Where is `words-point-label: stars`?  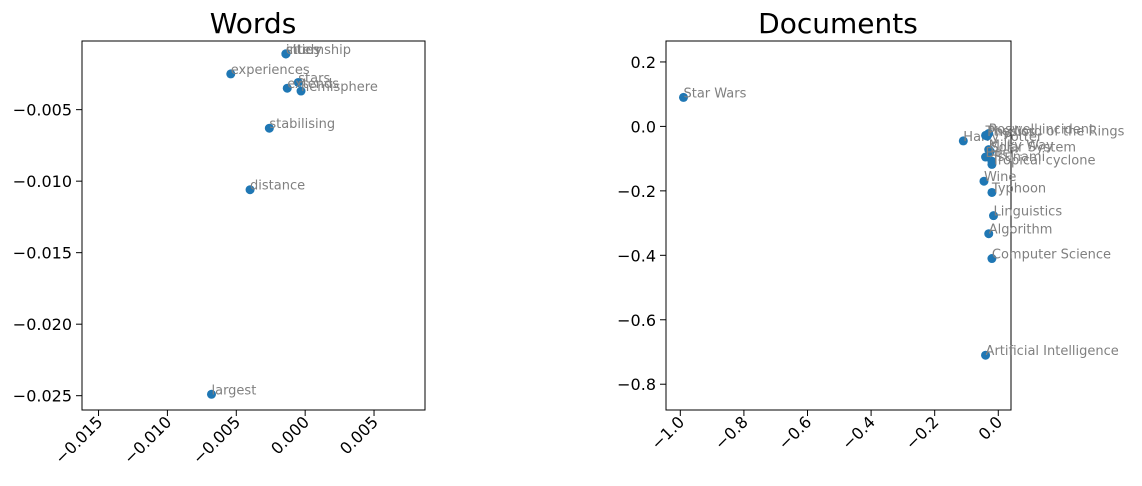 words-point-label: stars is located at coordinates (314, 78).